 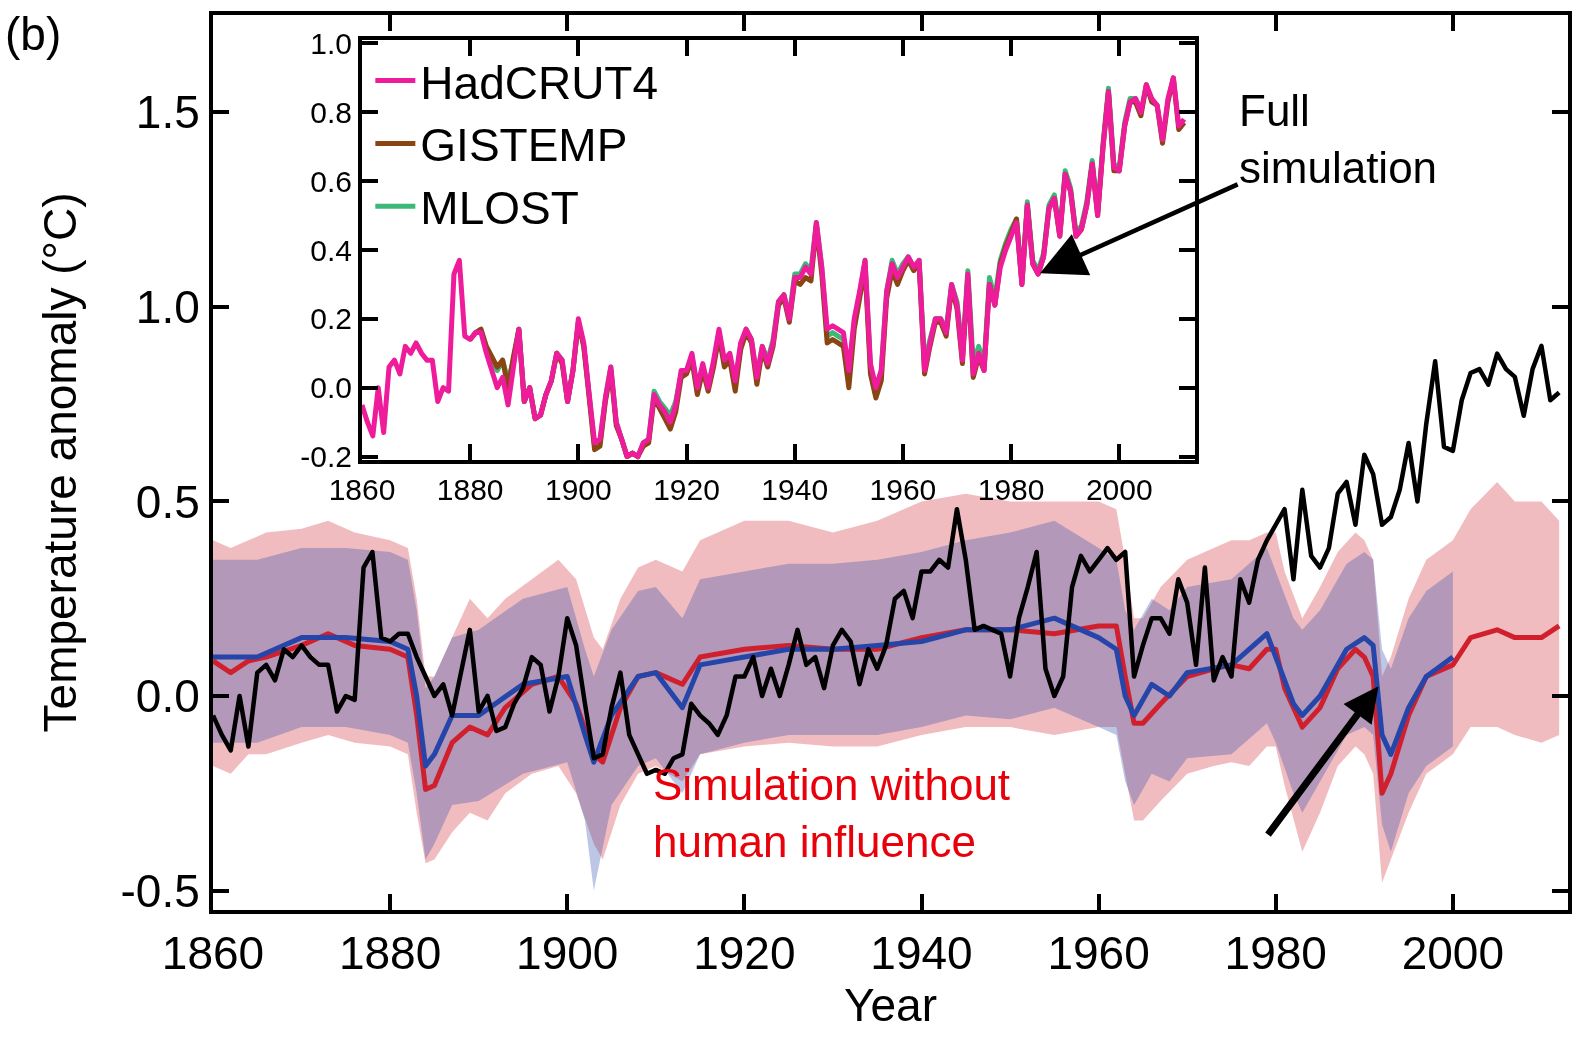 What do you see at coordinates (60, 462) in the screenshot?
I see `y-axis-title: Temperature anomaly (°C)` at bounding box center [60, 462].